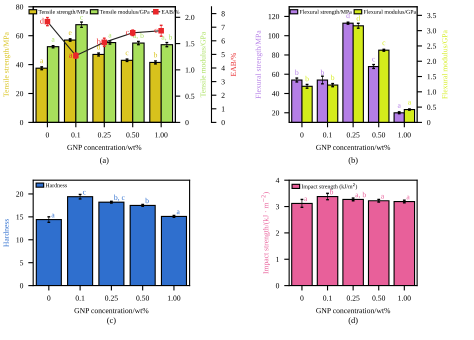 The height and width of the screenshot is (340, 474). What do you see at coordinates (98, 41) in the screenshot?
I see `data-label: b` at bounding box center [98, 41].